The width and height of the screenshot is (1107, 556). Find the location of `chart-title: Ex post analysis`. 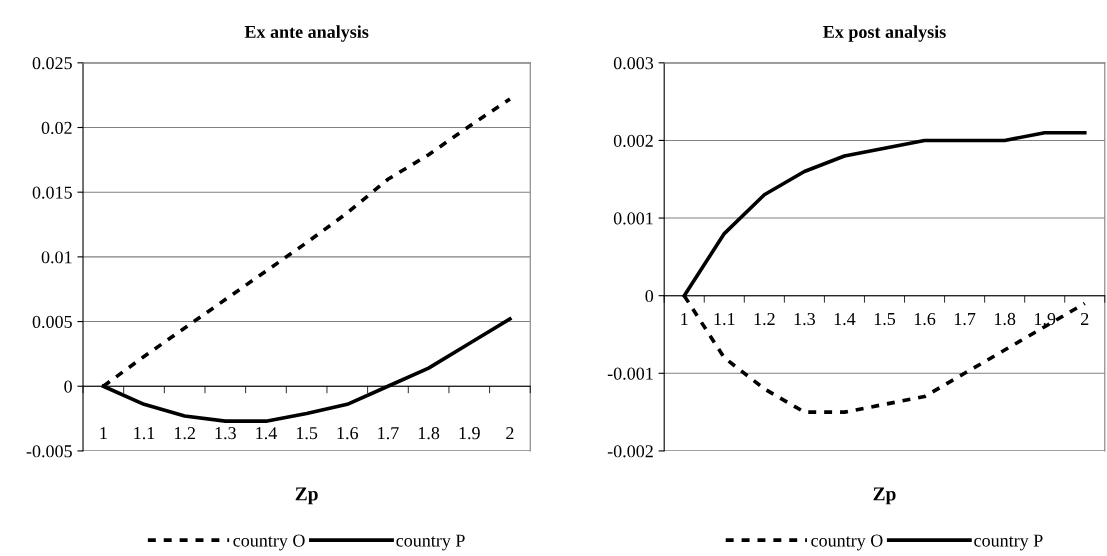

chart-title: Ex post analysis is located at coordinates (884, 33).